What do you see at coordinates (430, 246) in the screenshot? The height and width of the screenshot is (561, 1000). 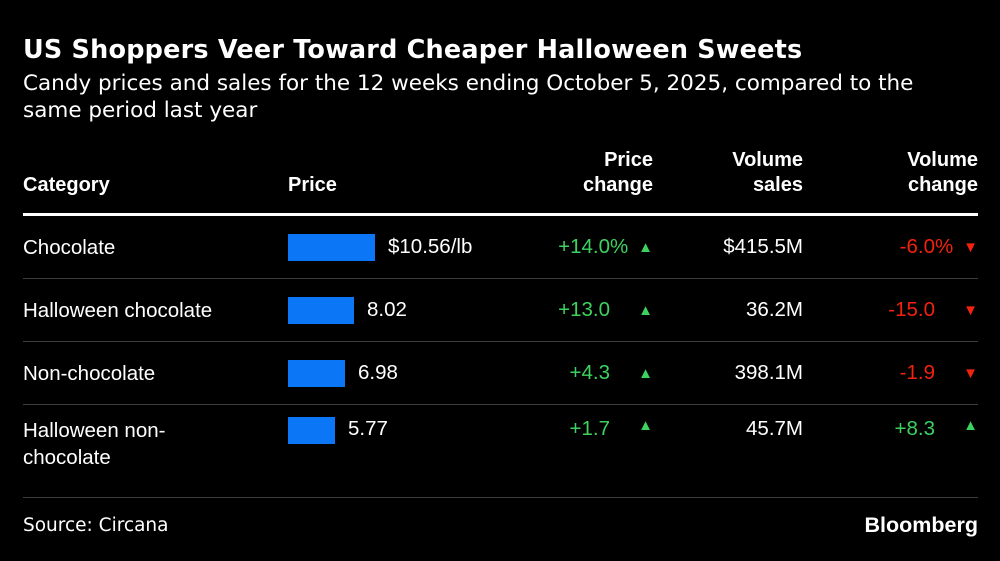 I see `price-label: $10.56/lb` at bounding box center [430, 246].